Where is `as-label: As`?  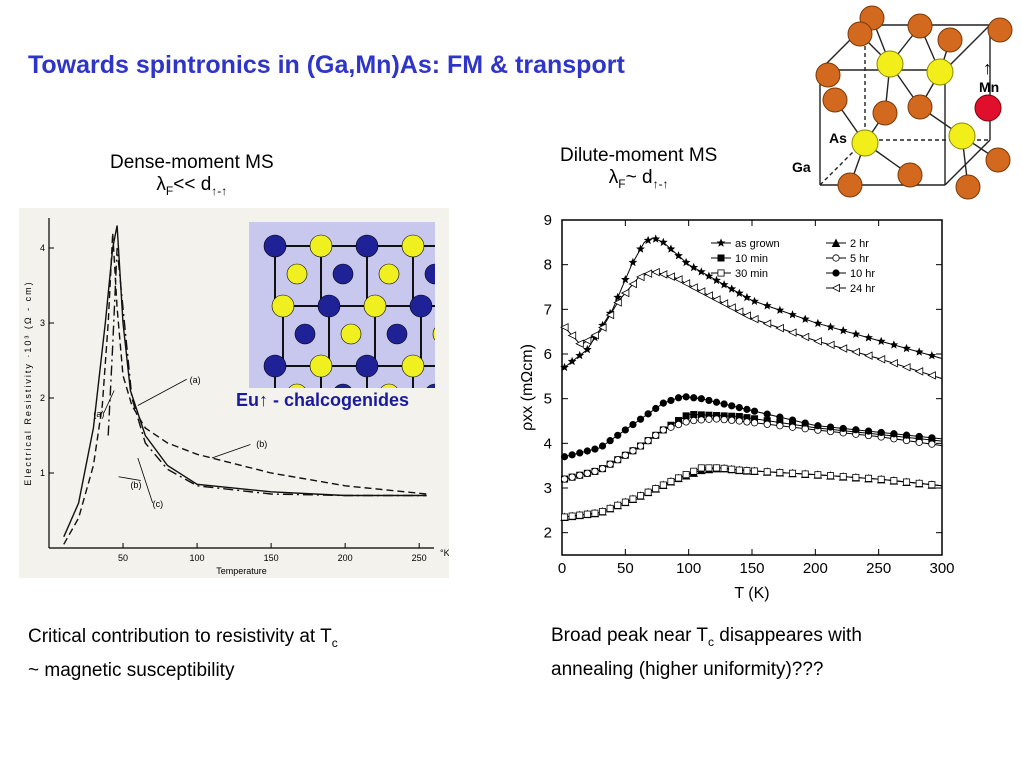 as-label: As is located at coordinates (838, 138).